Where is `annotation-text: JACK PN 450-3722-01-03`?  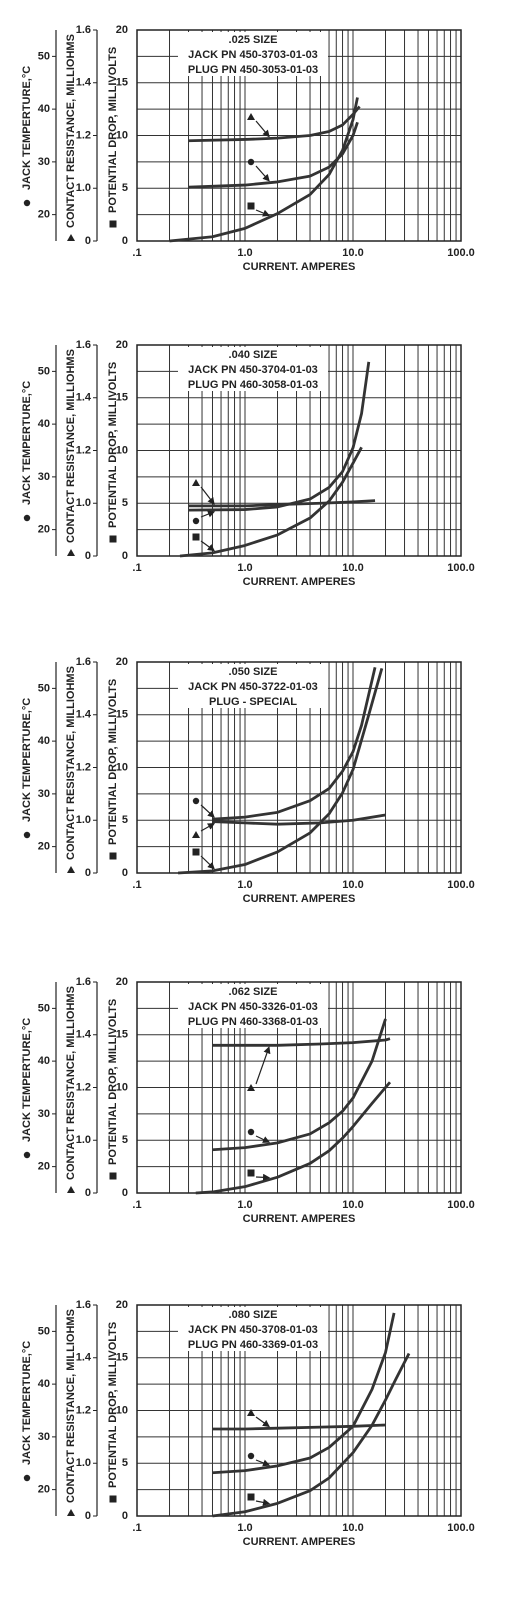 annotation-text: JACK PN 450-3722-01-03 is located at coordinates (253, 687).